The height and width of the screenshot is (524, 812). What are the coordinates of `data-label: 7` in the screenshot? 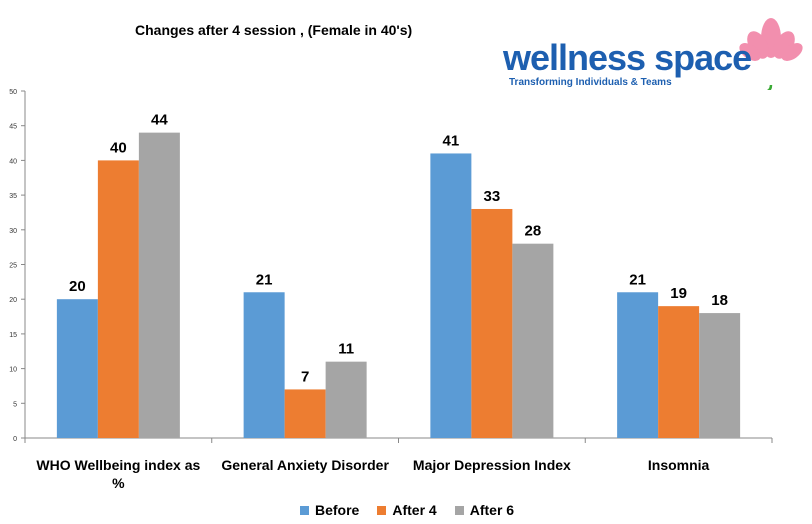 It's located at (305, 376).